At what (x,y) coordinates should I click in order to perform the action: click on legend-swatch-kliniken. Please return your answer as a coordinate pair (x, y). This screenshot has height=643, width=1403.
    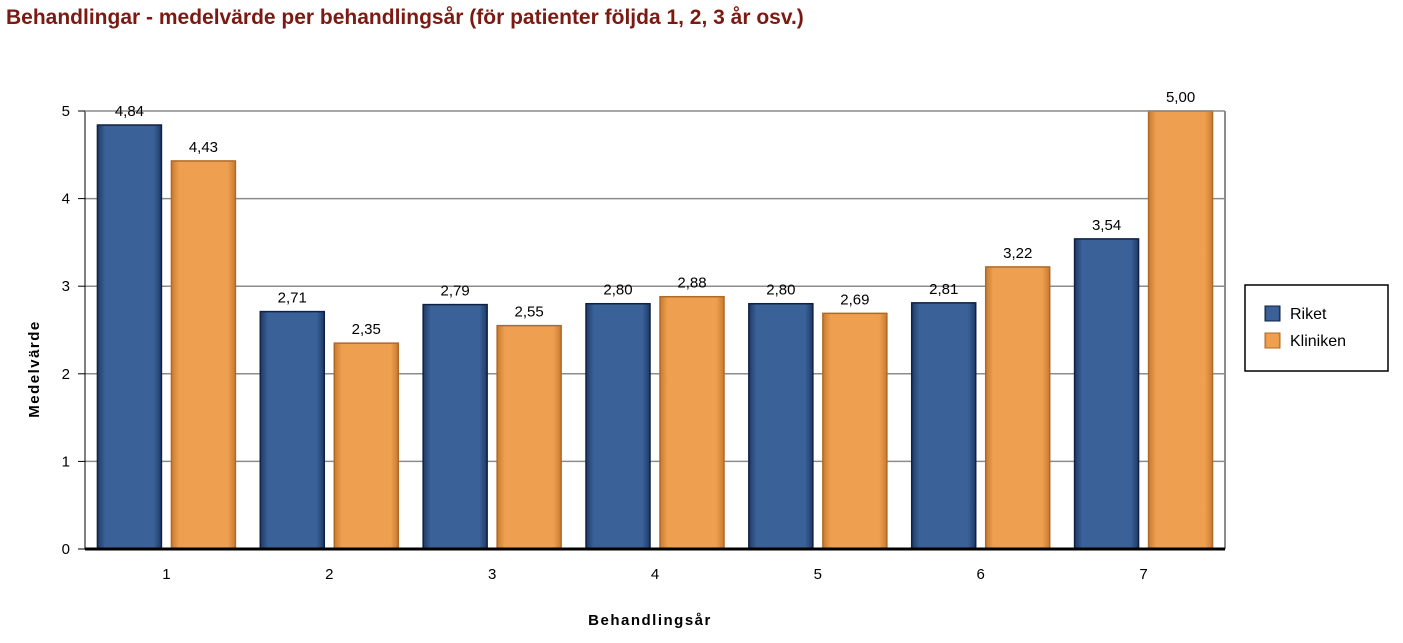
    Looking at the image, I should click on (1272, 340).